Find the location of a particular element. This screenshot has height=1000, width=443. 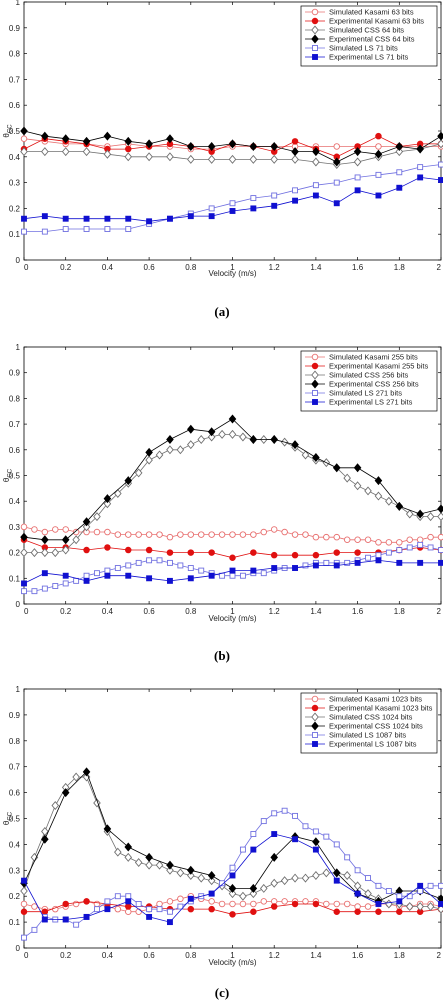

legend-entry: Simulated Kasami 63 bits is located at coordinates (371, 12).